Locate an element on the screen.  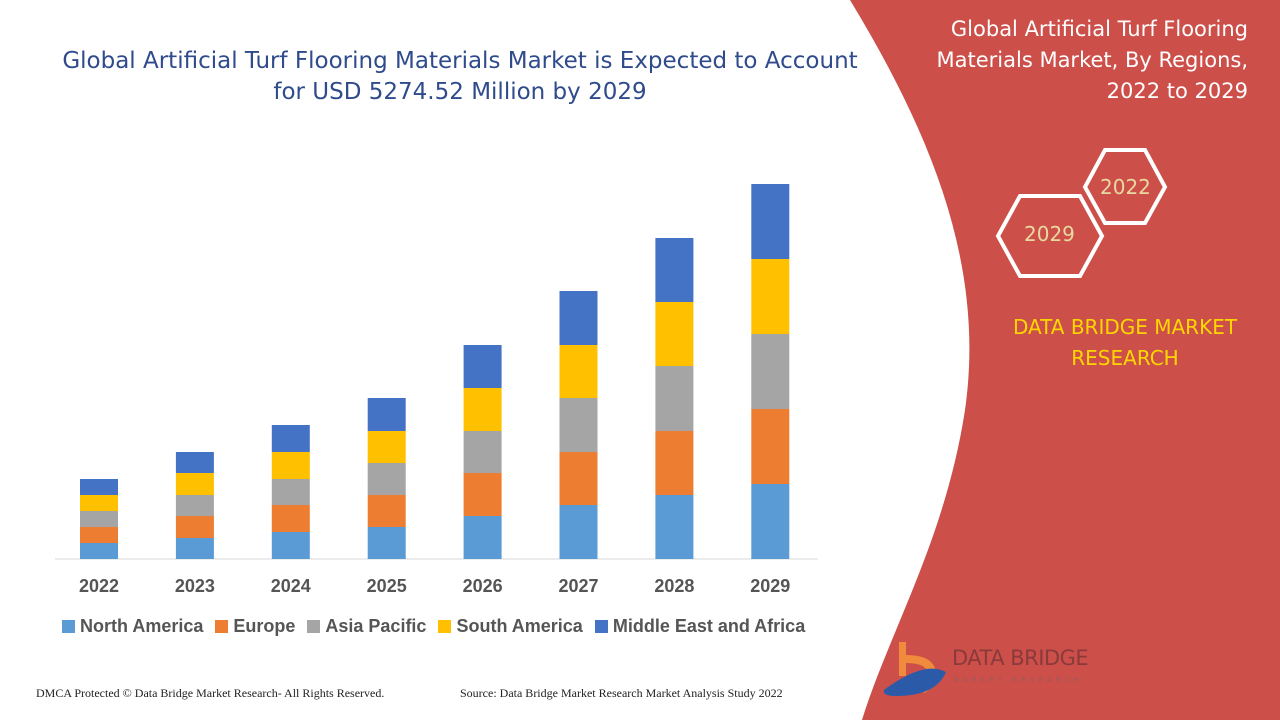
bar-segment-2029-north-america is located at coordinates (770, 521).